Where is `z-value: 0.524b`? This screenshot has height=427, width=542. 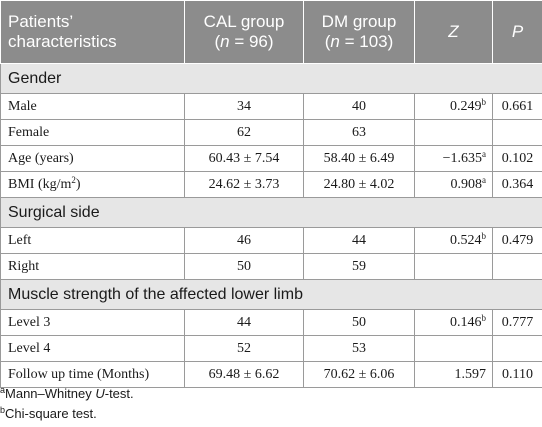 z-value: 0.524b is located at coordinates (453, 240).